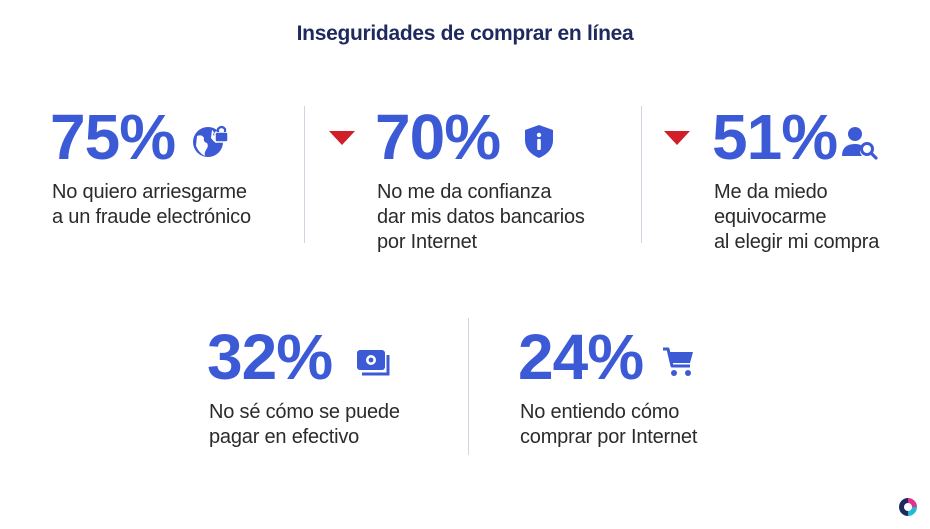 The width and height of the screenshot is (930, 529). What do you see at coordinates (539, 141) in the screenshot?
I see `shield-info-icon` at bounding box center [539, 141].